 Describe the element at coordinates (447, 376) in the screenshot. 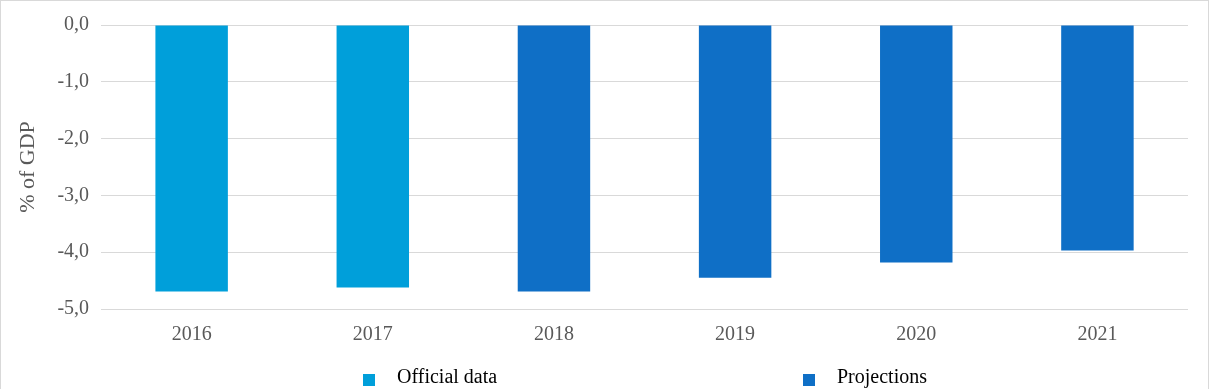

I see `legend-label: Official data` at that location.